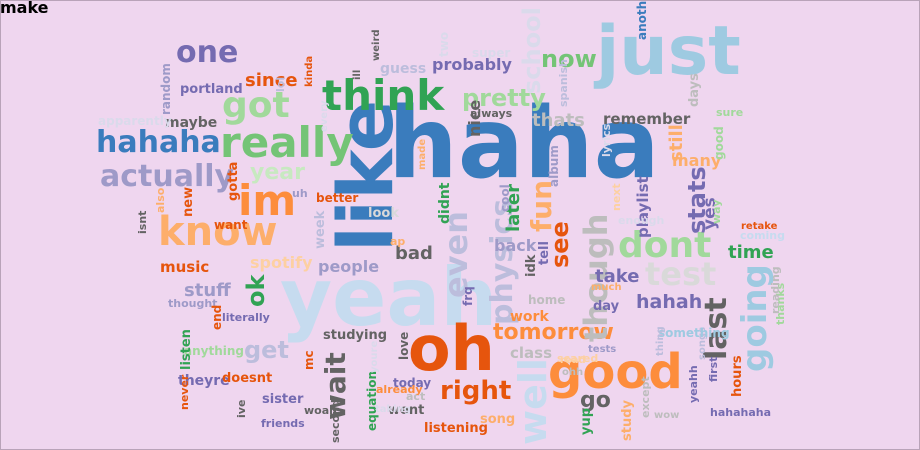 This screenshot has height=450, width=920. I want to click on word: even, so click(456, 254).